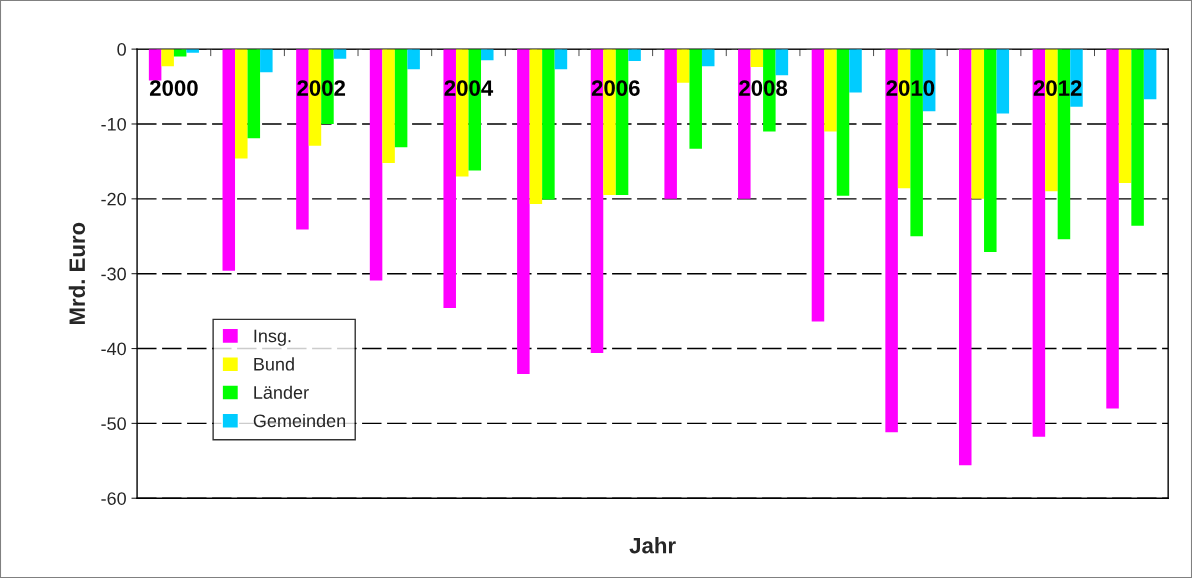  Describe the element at coordinates (121, 49) in the screenshot. I see `y-tick-label: 0` at that location.